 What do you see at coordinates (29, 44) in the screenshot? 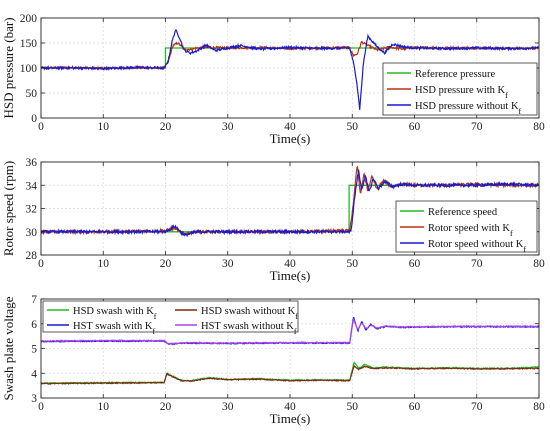
I see `y-tick-label: 150` at bounding box center [29, 44].